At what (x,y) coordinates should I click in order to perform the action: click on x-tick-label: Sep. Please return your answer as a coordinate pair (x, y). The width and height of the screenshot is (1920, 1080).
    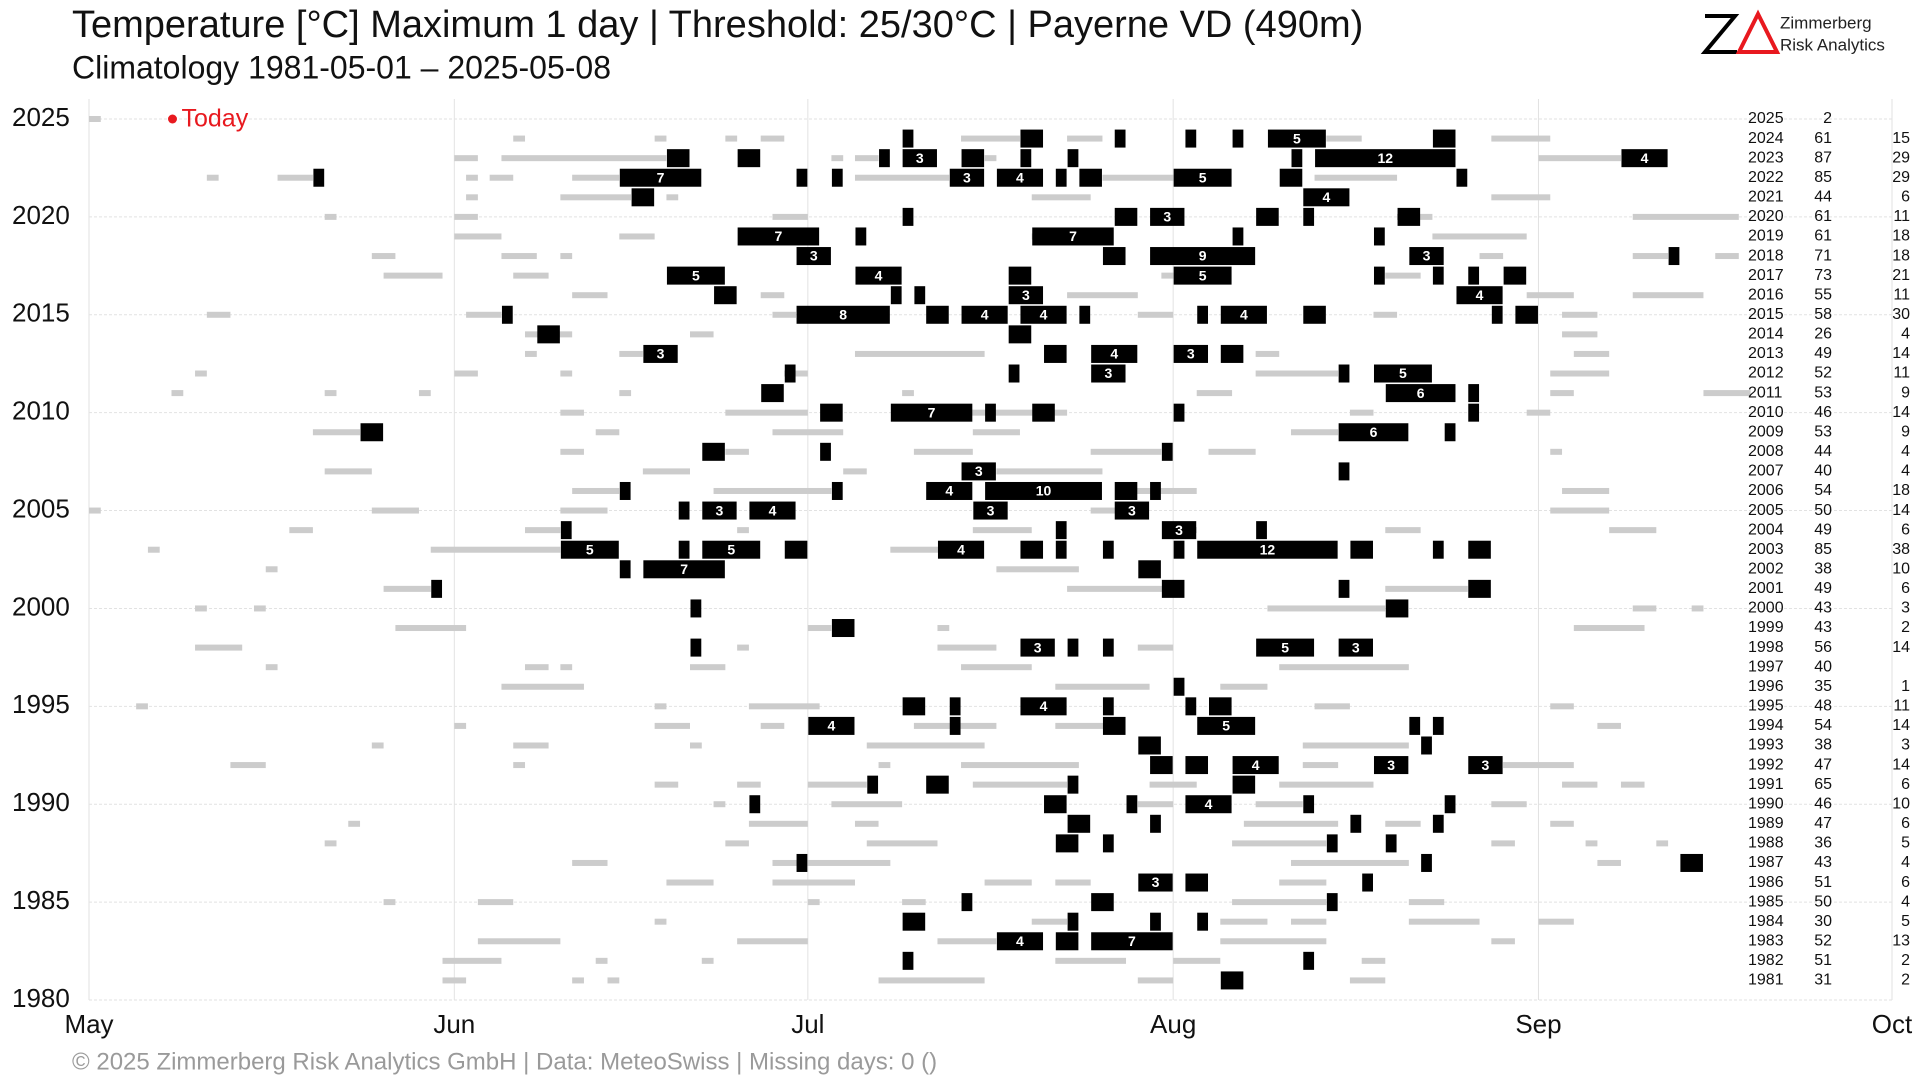
    Looking at the image, I should click on (1538, 1024).